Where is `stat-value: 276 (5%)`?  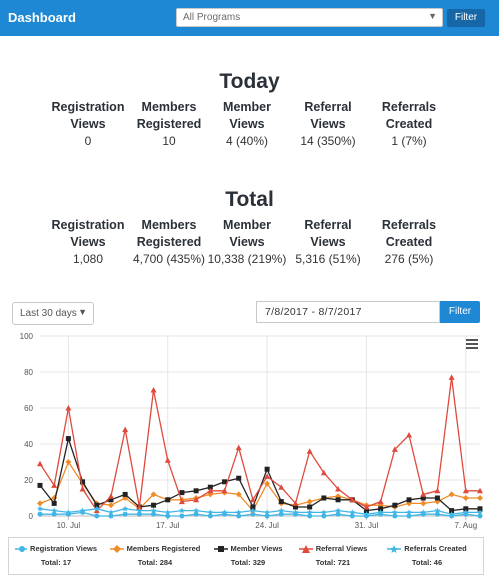 stat-value: 276 (5%) is located at coordinates (409, 259).